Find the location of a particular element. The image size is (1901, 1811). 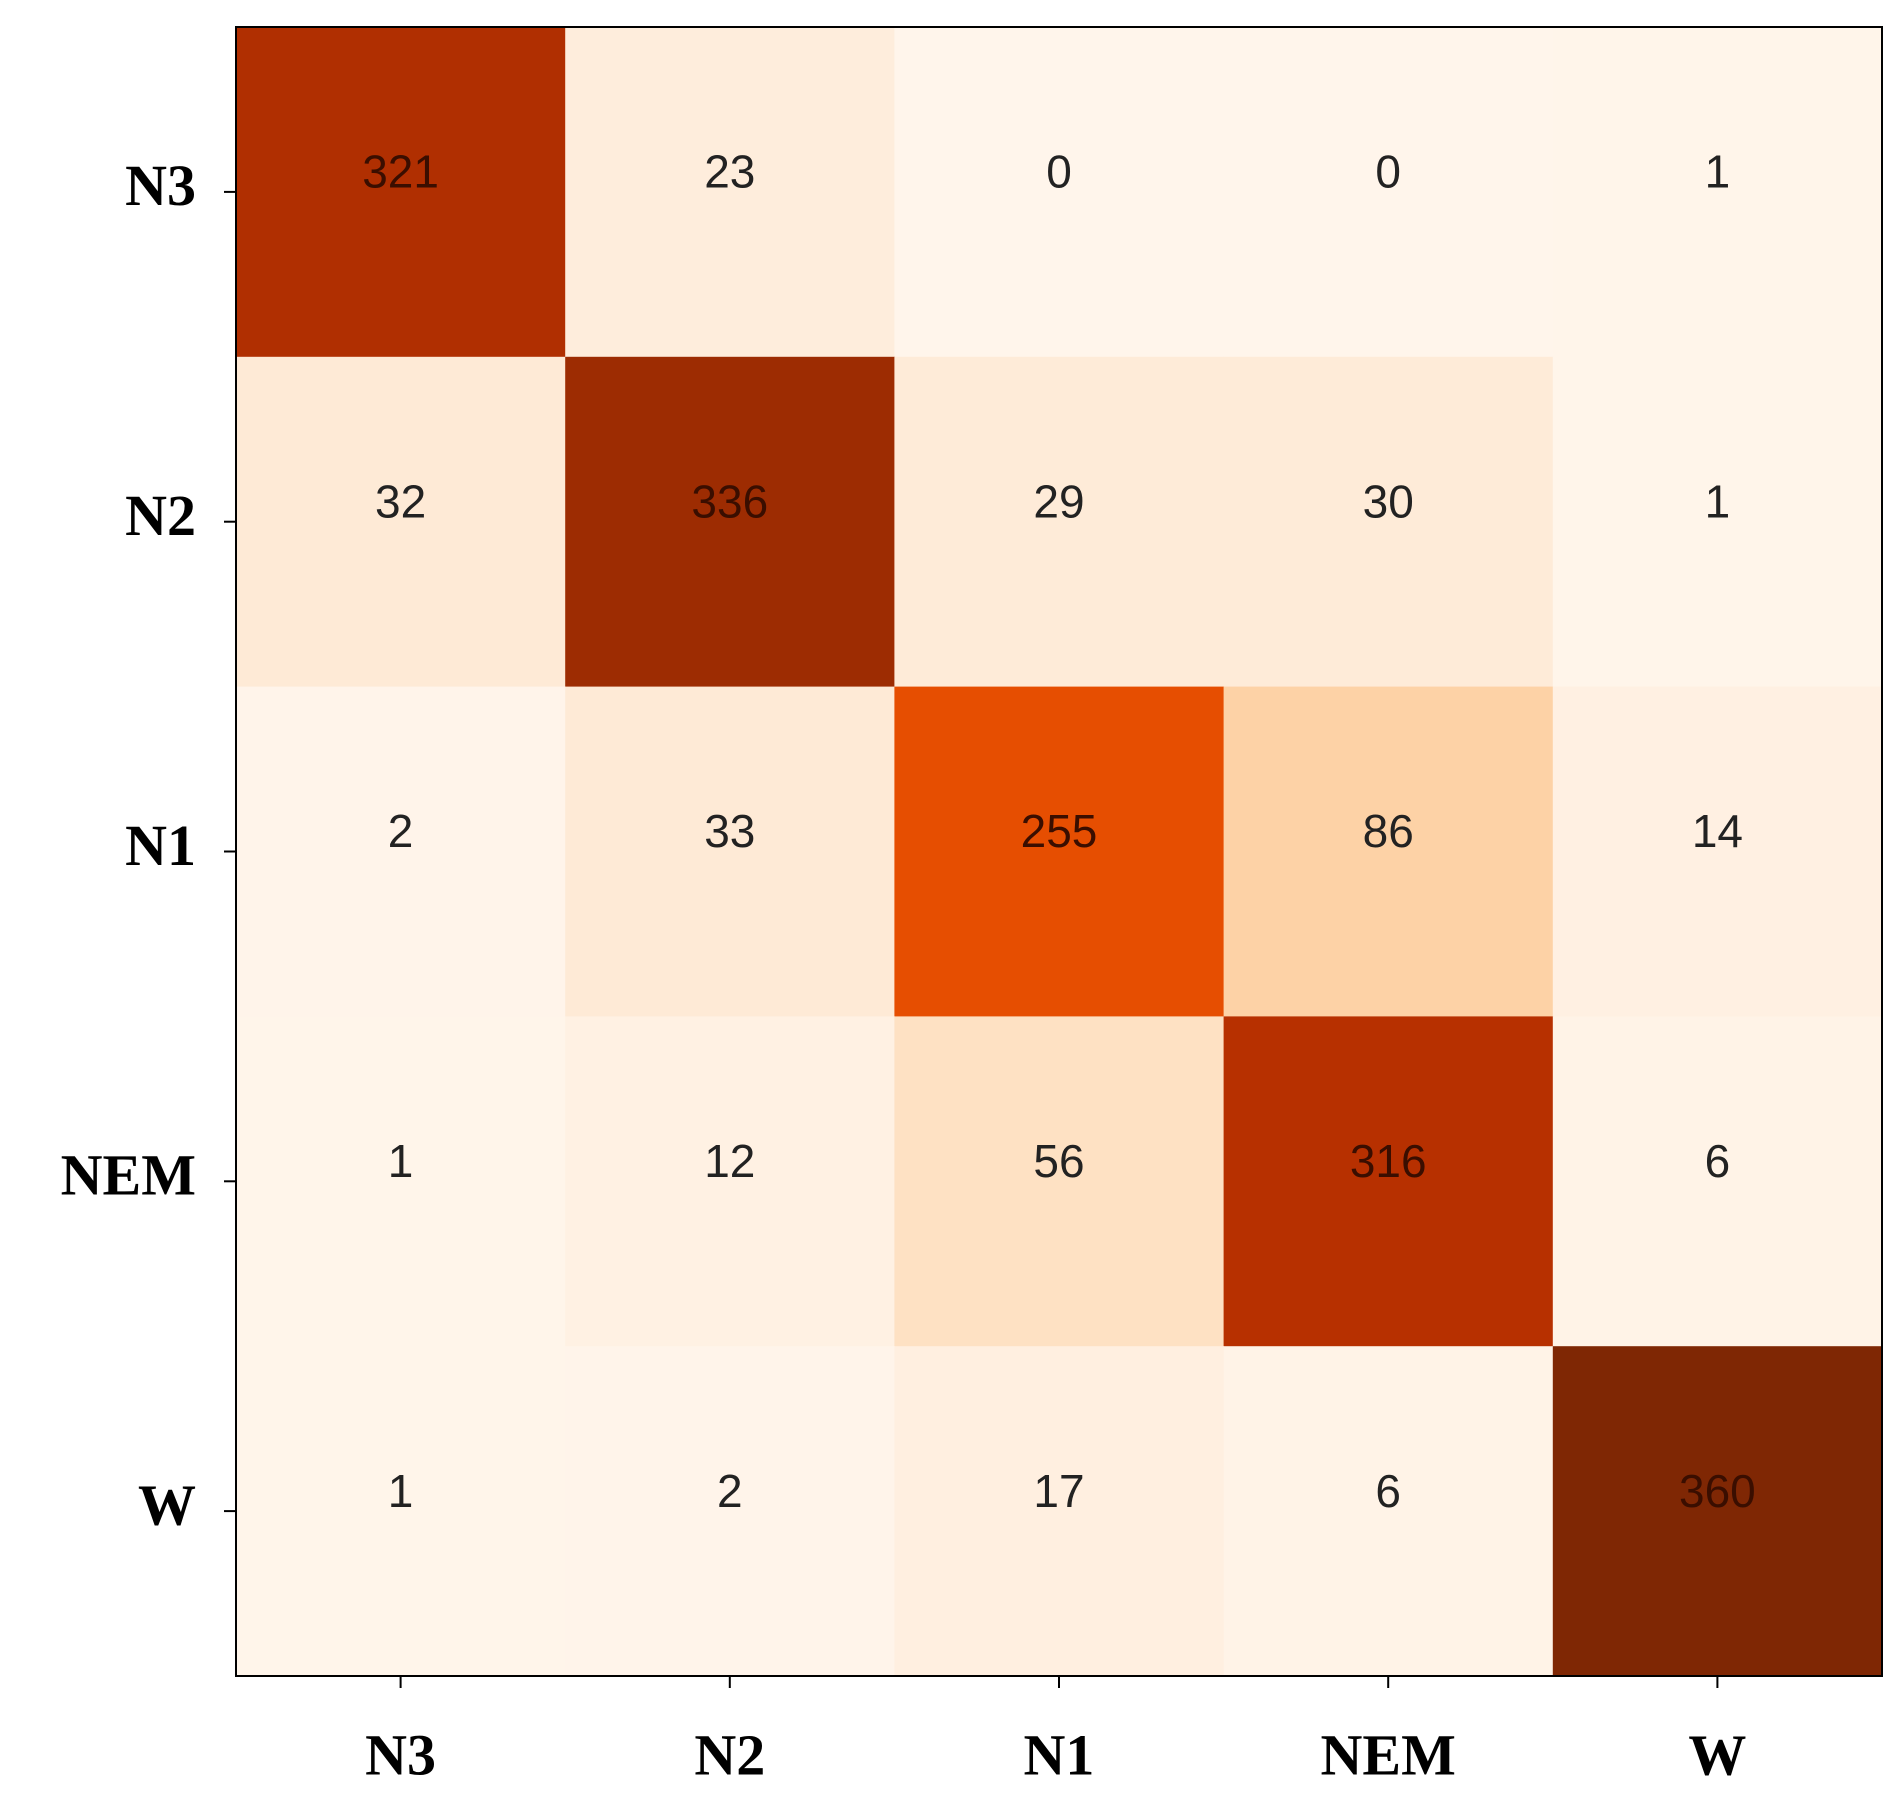

cell-label: 14 is located at coordinates (1717, 831).